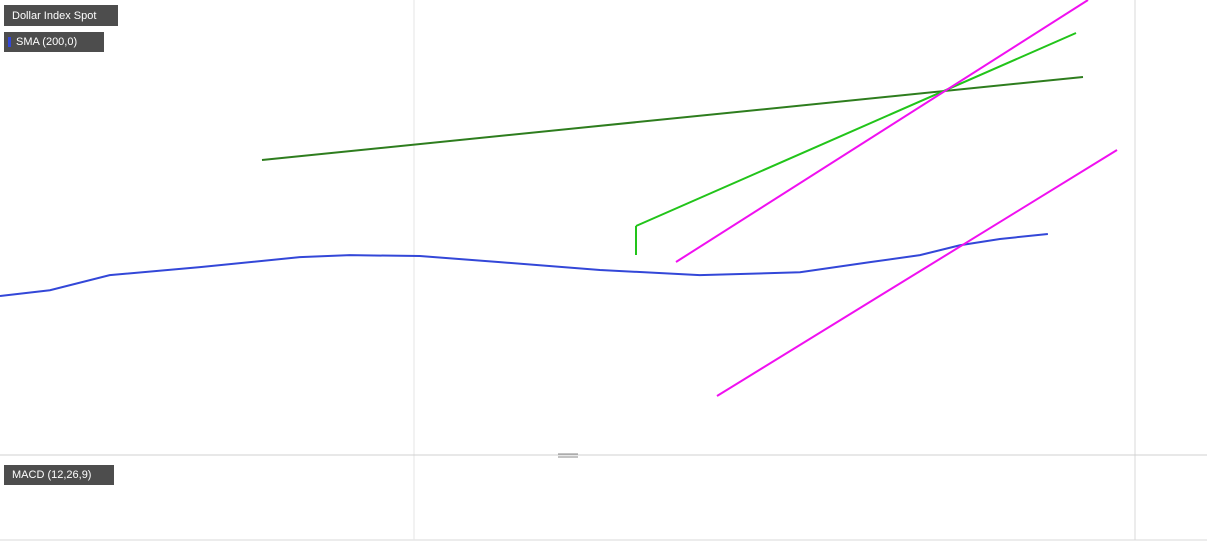 The image size is (1207, 555). What do you see at coordinates (51, 475) in the screenshot?
I see `macd-title: MACD (12,26,9)` at bounding box center [51, 475].